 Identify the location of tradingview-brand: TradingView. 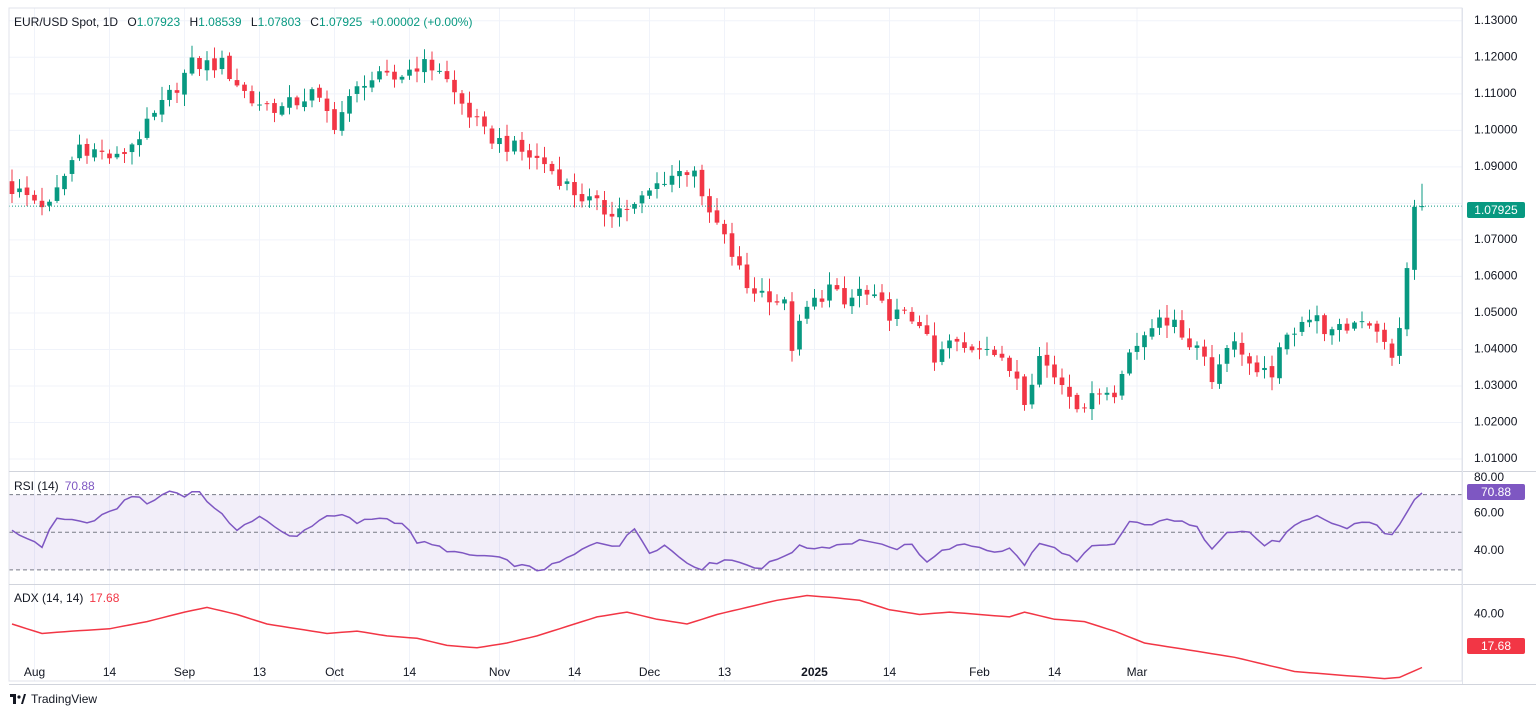
(53, 699).